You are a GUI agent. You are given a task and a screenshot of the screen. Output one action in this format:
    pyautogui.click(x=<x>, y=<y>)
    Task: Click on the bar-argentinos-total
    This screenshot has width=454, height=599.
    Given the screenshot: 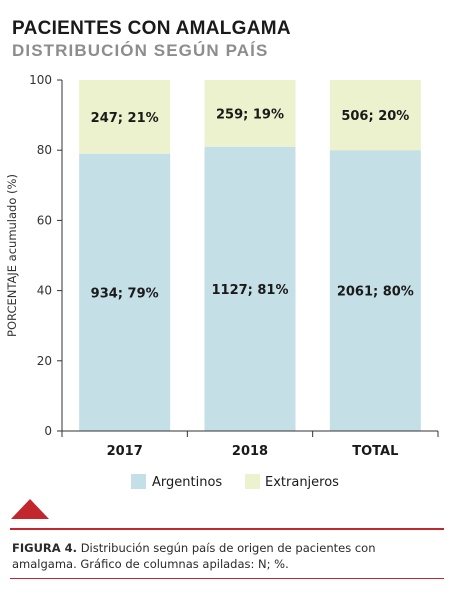 What is the action you would take?
    pyautogui.click(x=375, y=290)
    